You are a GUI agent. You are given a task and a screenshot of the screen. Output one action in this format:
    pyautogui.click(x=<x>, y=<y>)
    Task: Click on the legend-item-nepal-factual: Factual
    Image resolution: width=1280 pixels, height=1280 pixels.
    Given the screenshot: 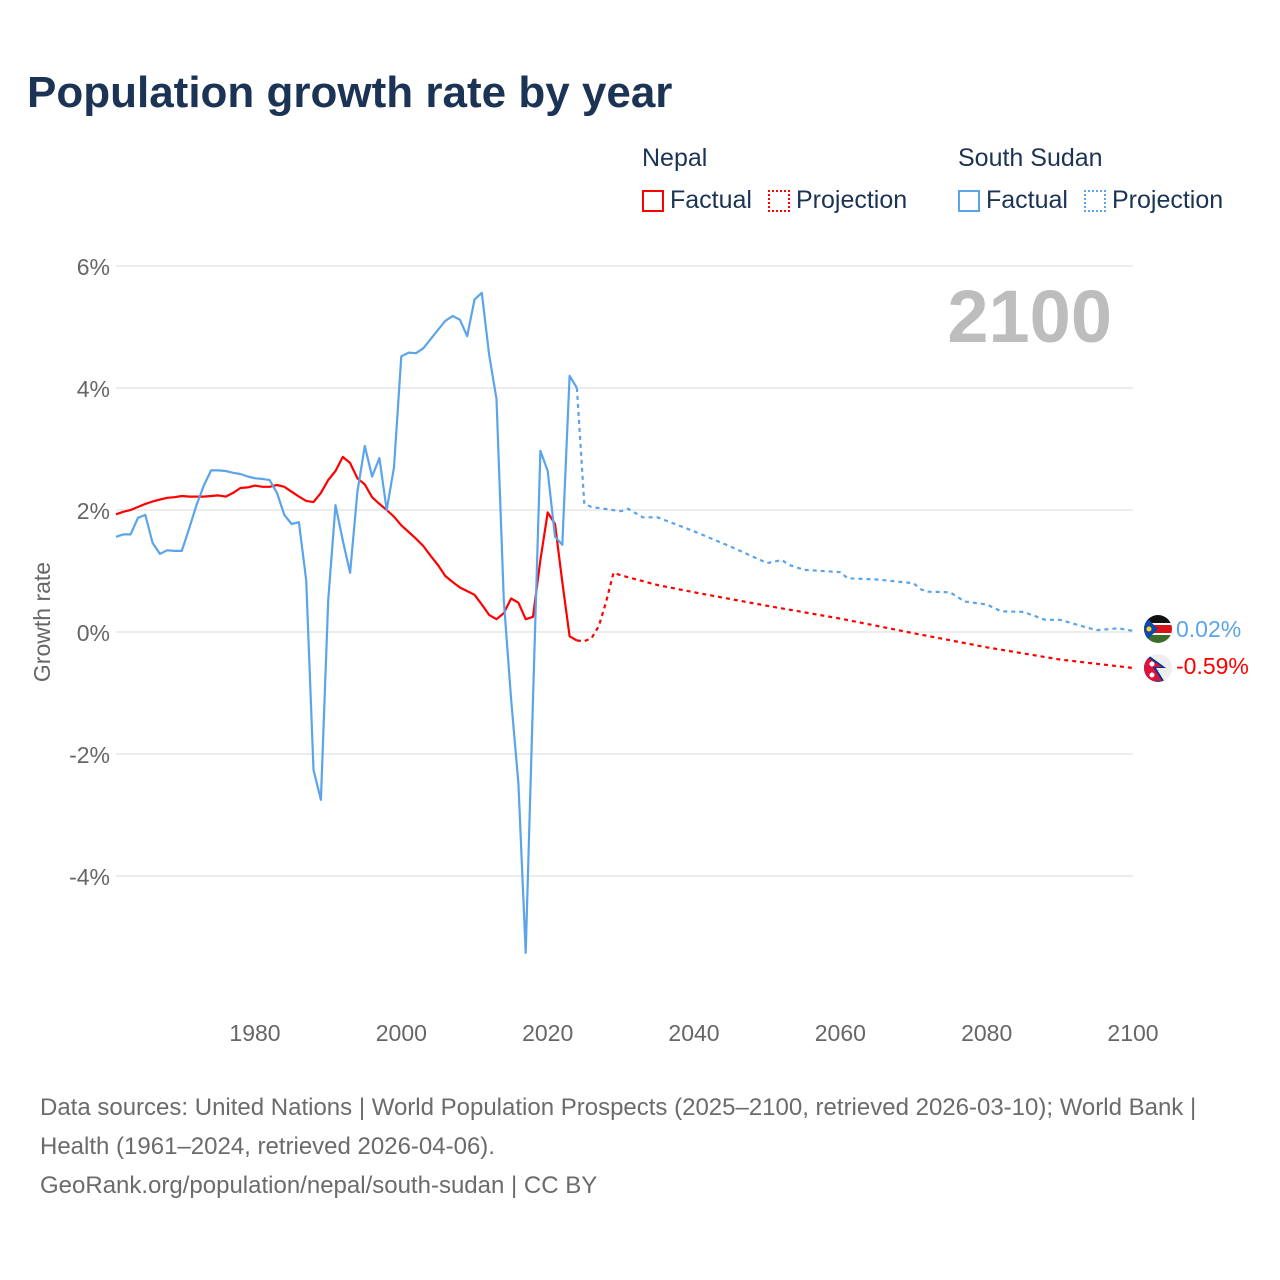 What is the action you would take?
    pyautogui.click(x=697, y=200)
    